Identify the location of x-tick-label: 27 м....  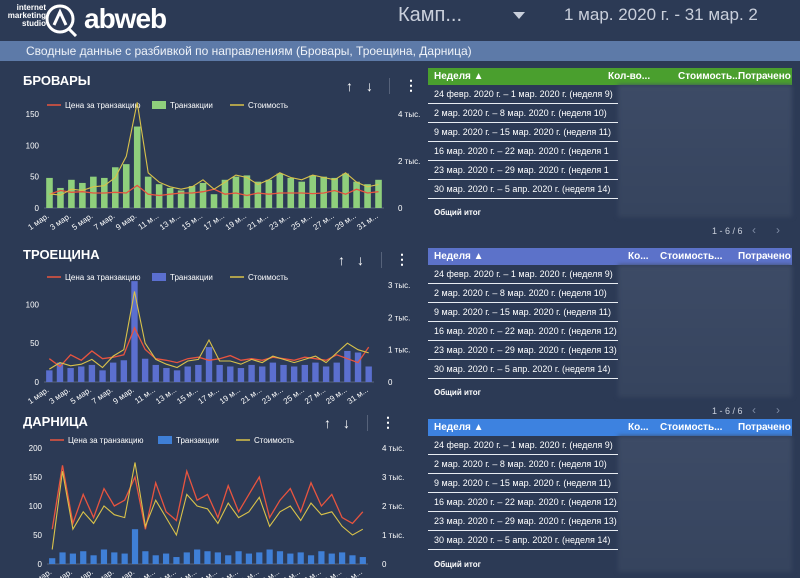
(315, 395).